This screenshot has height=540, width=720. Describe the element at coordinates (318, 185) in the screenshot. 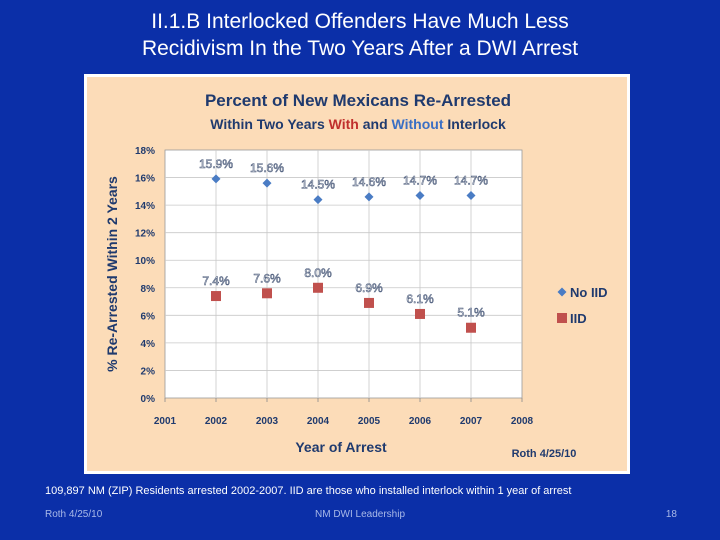

I see `no-iid-data-label: 14.5%` at that location.